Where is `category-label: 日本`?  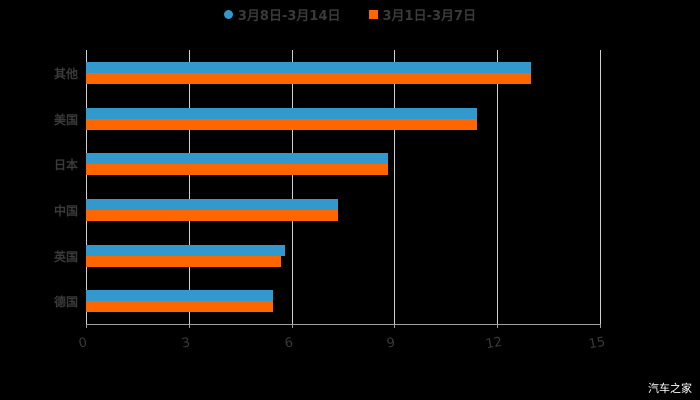
category-label: 日本 is located at coordinates (65, 165).